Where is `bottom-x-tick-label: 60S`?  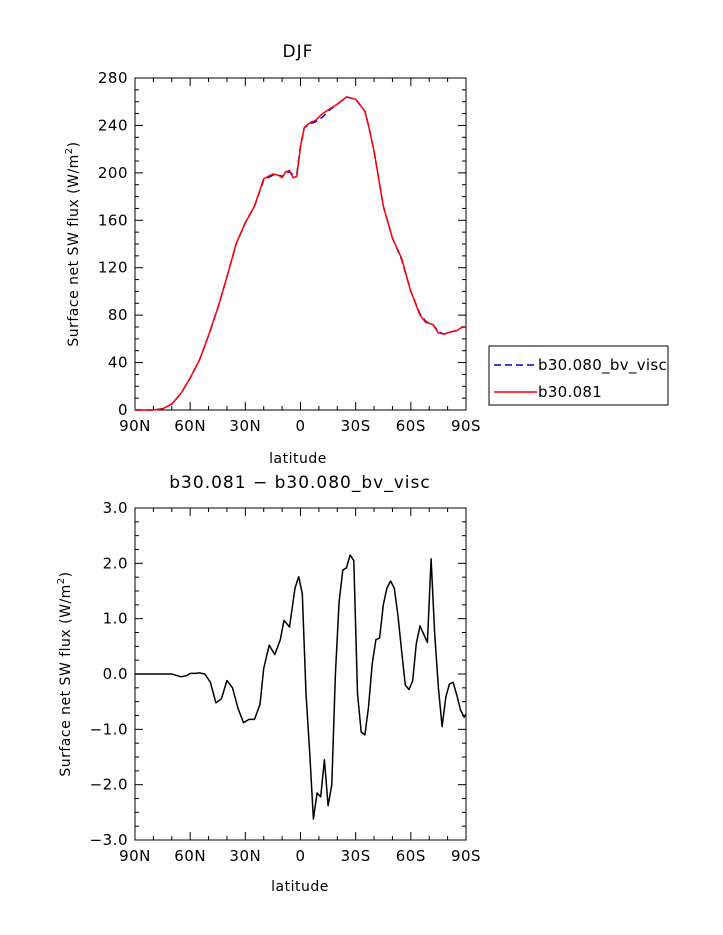
bottom-x-tick-label: 60S is located at coordinates (411, 856).